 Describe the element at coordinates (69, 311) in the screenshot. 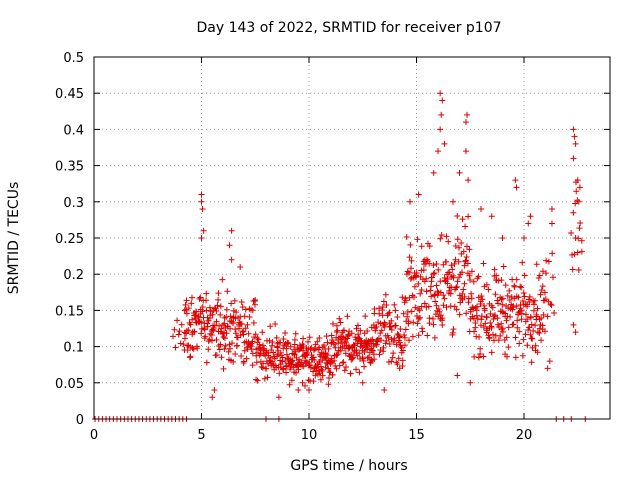

I see `y-tick-label: 0.15` at that location.